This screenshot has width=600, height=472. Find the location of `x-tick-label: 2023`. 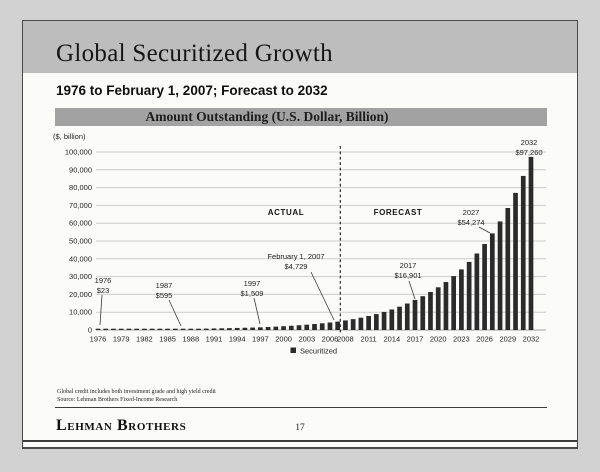

x-tick-label: 2023 is located at coordinates (461, 339).